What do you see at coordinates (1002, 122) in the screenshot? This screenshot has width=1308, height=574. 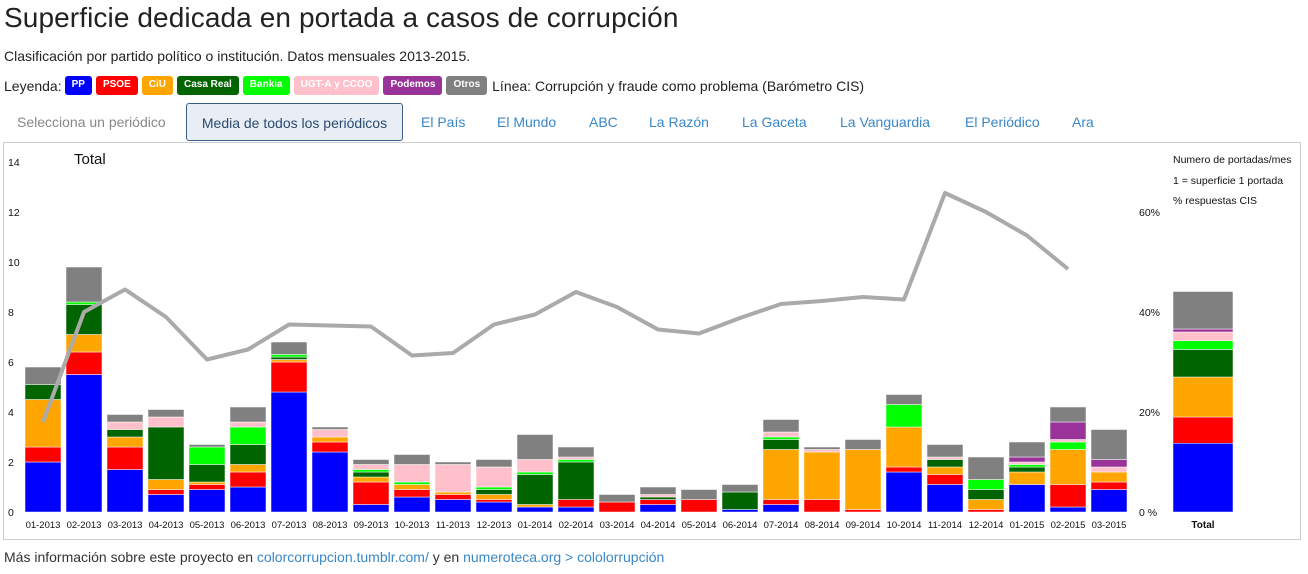 I see `tab-el-periodico: El Periódico` at bounding box center [1002, 122].